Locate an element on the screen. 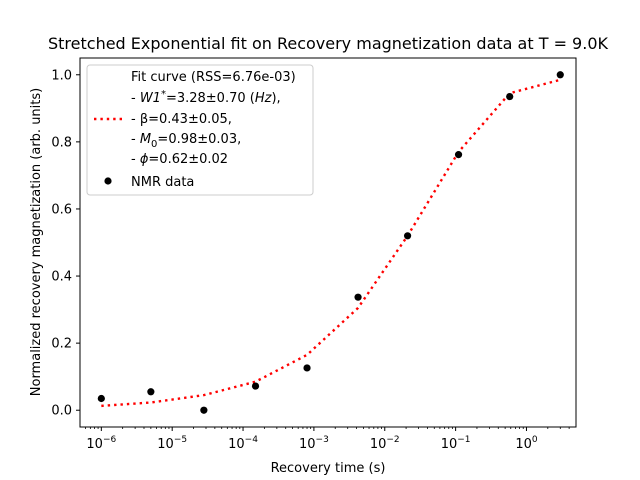 The image size is (640, 480). legend-box is located at coordinates (200, 130).